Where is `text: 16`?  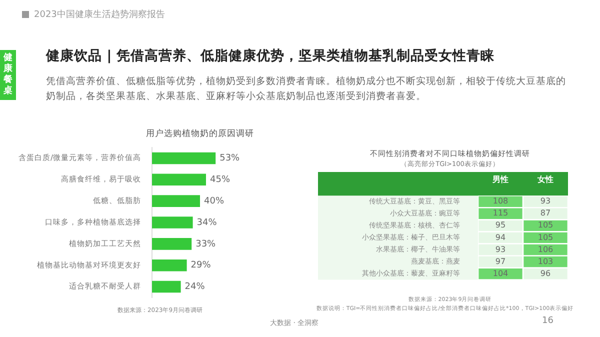
text: 16 is located at coordinates (548, 321).